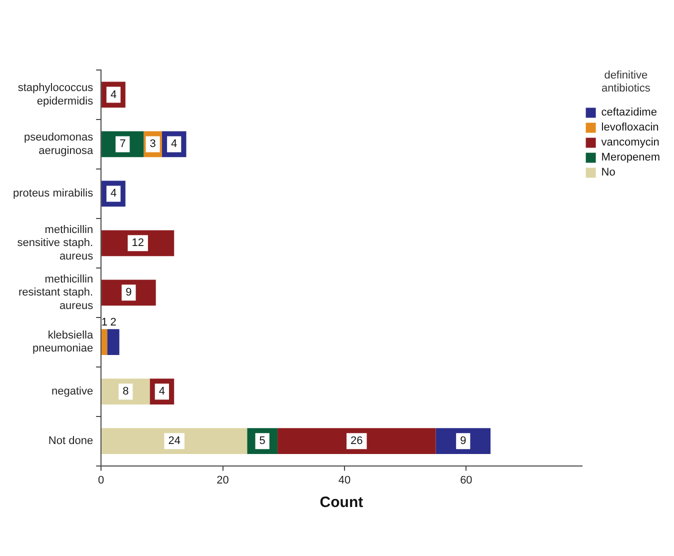  Describe the element at coordinates (262, 441) in the screenshot. I see `data-label: 5` at that location.